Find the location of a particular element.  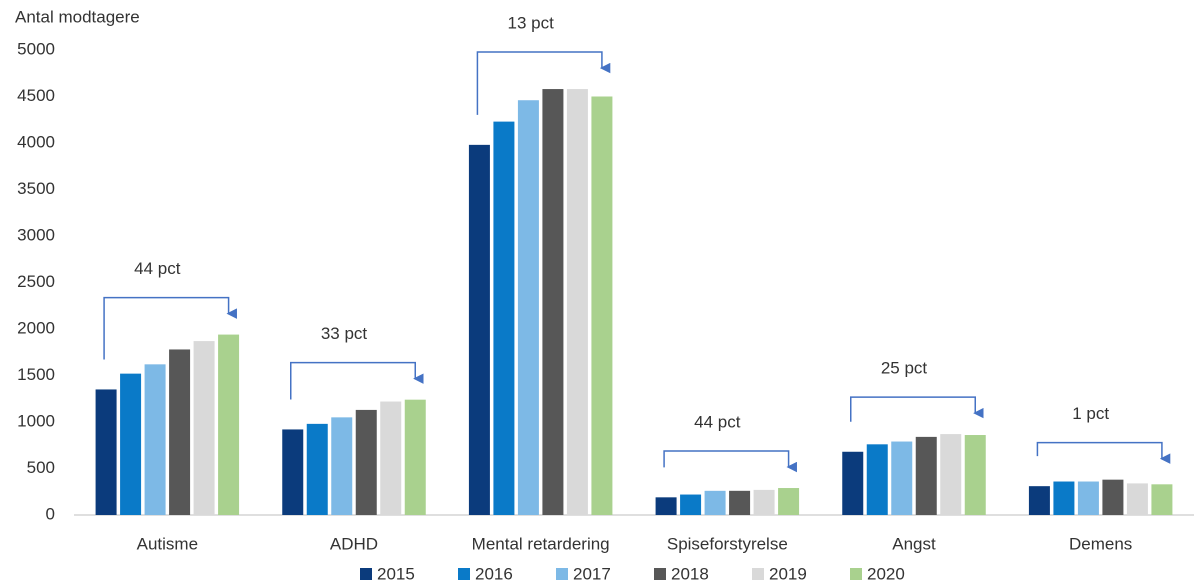

x-tick-label: Demens is located at coordinates (1100, 543).